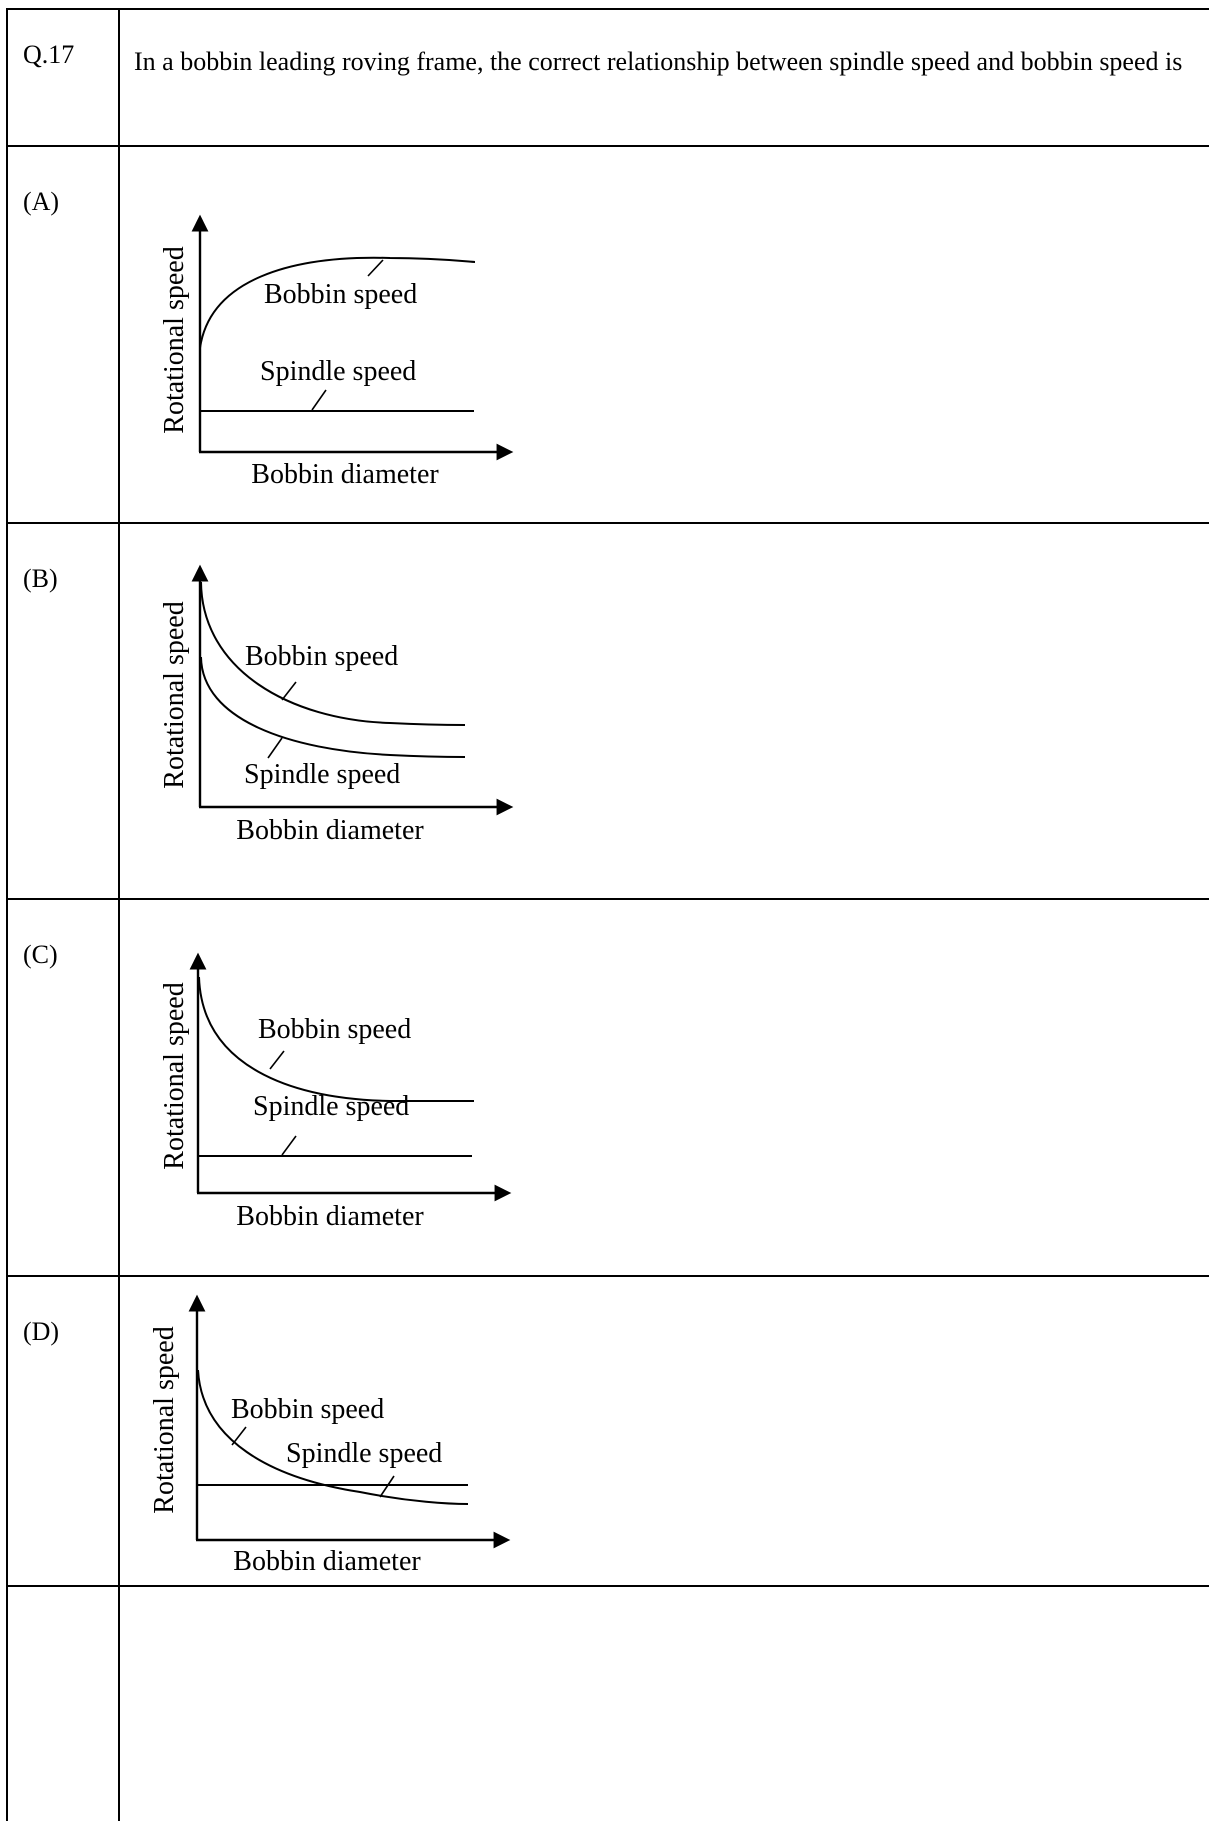 Image resolution: width=1209 pixels, height=1821 pixels. I want to click on option-c-label: (C), so click(40, 954).